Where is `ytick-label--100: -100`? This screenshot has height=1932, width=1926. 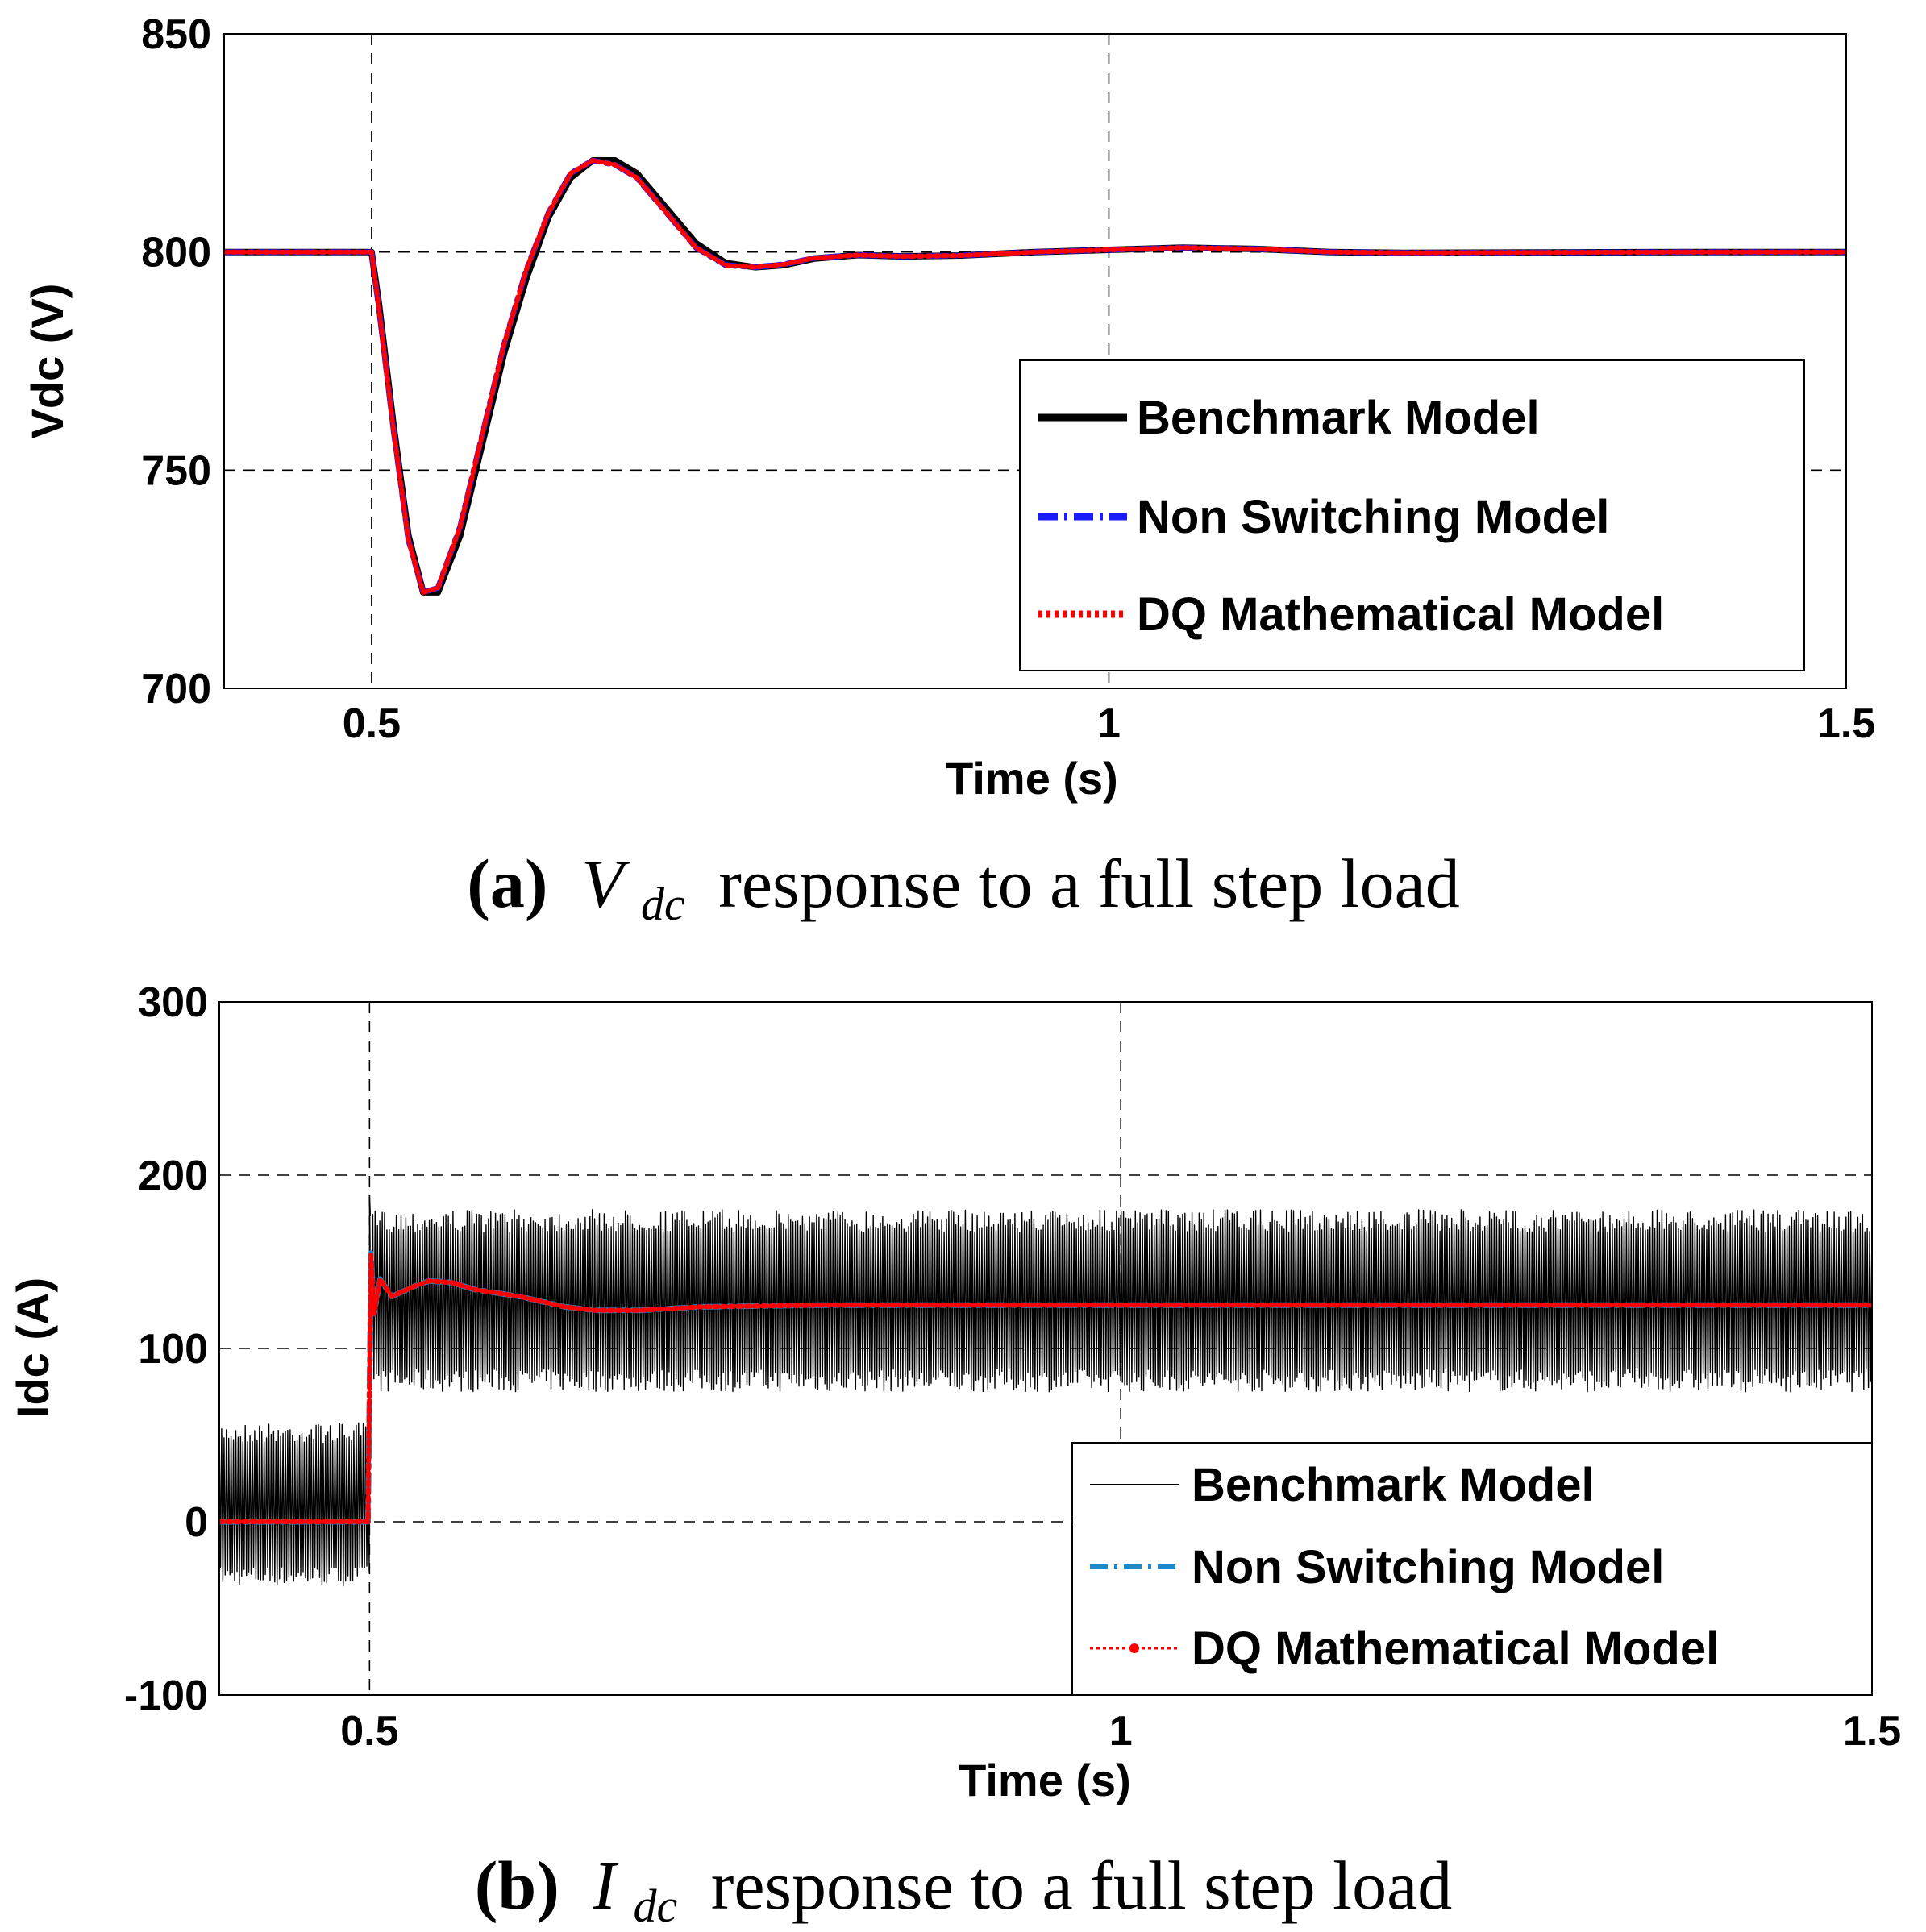 ytick-label--100: -100 is located at coordinates (166, 1695).